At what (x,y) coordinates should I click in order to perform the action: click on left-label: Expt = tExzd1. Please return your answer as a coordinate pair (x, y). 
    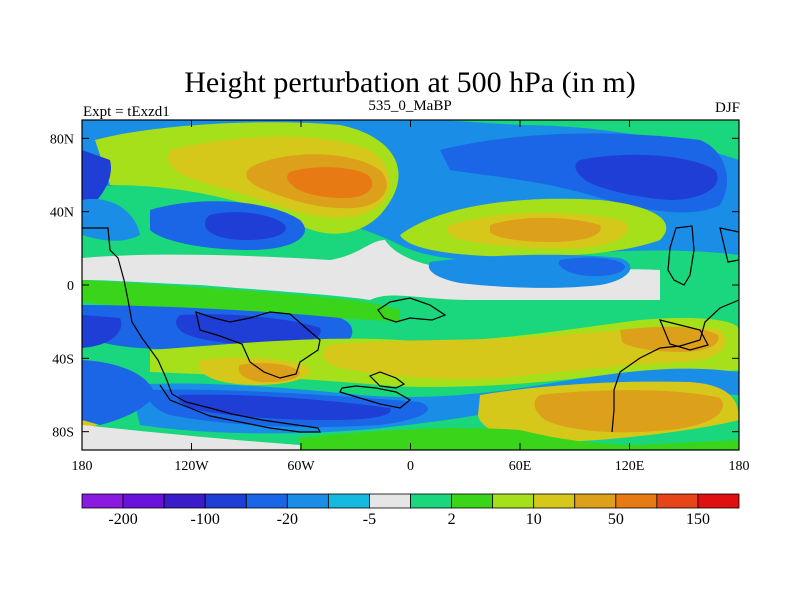
    Looking at the image, I should click on (126, 112).